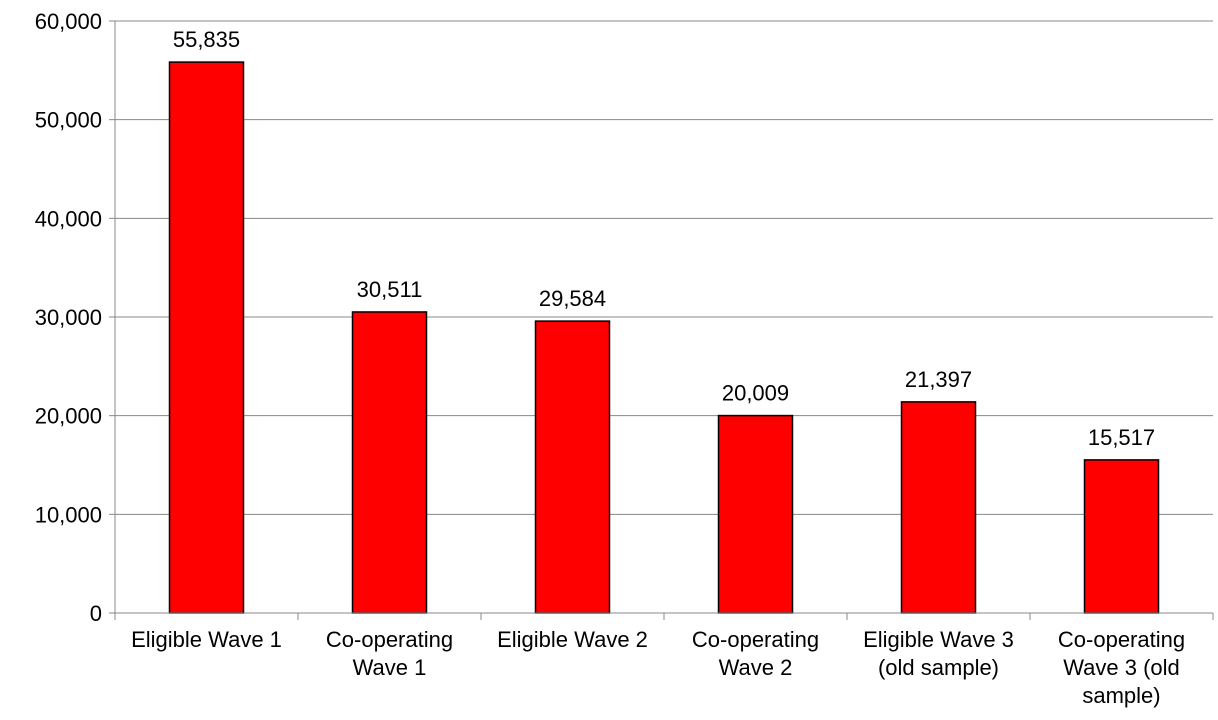  Describe the element at coordinates (96, 613) in the screenshot. I see `y-tick-label: 0` at that location.